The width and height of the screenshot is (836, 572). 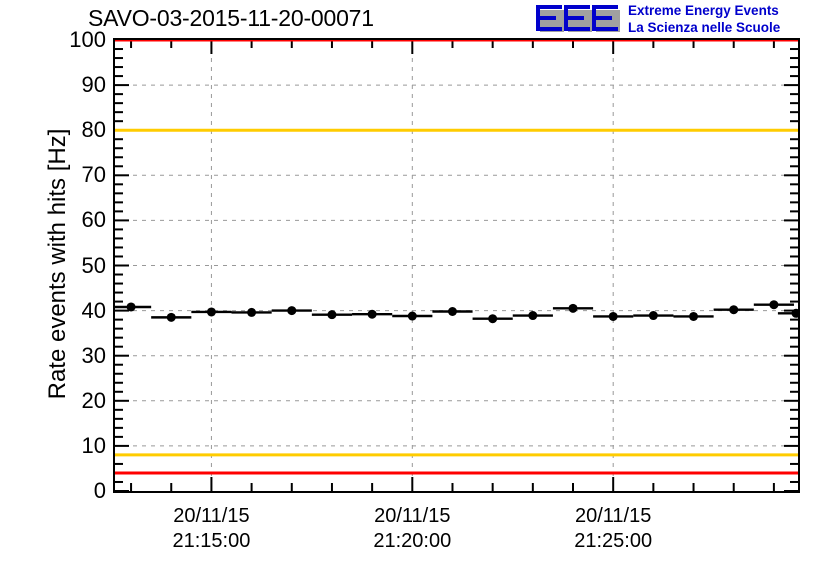 What do you see at coordinates (412, 529) in the screenshot?
I see `x-axis-tick-label: 20/11/15 21:20:00` at bounding box center [412, 529].